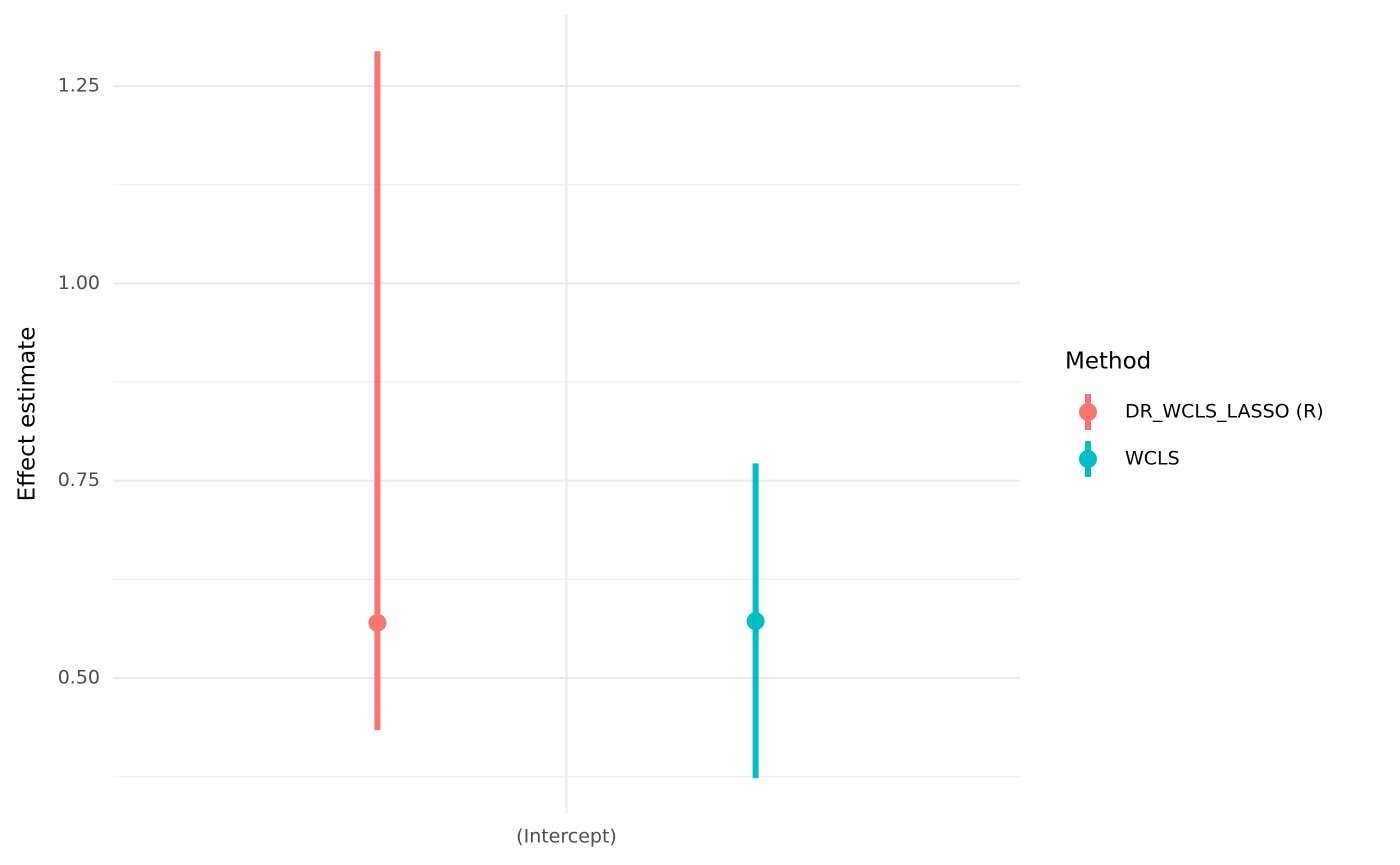  What do you see at coordinates (1224, 412) in the screenshot?
I see `legend-label: DR_WCLS_LASSO (R)` at bounding box center [1224, 412].